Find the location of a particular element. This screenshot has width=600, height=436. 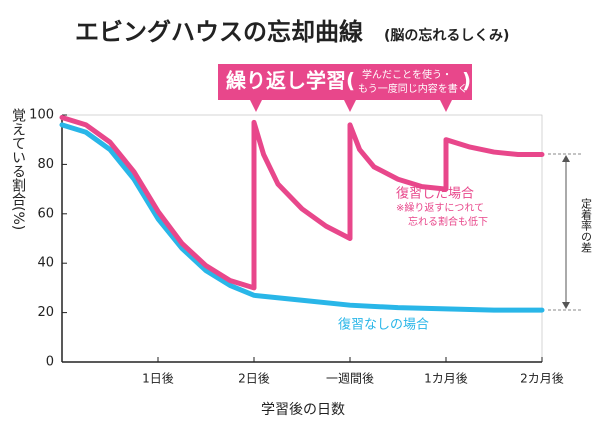

x-axis-label: 学習後の日数 is located at coordinates (303, 410).